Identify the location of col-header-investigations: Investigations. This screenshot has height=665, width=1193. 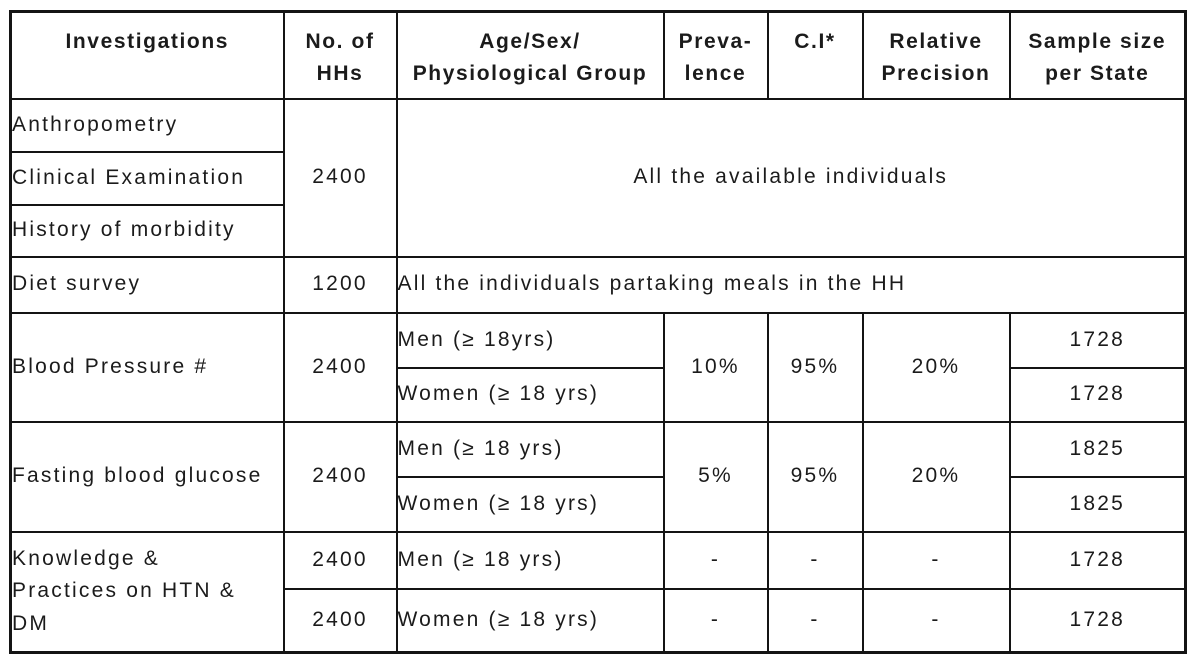
(147, 55).